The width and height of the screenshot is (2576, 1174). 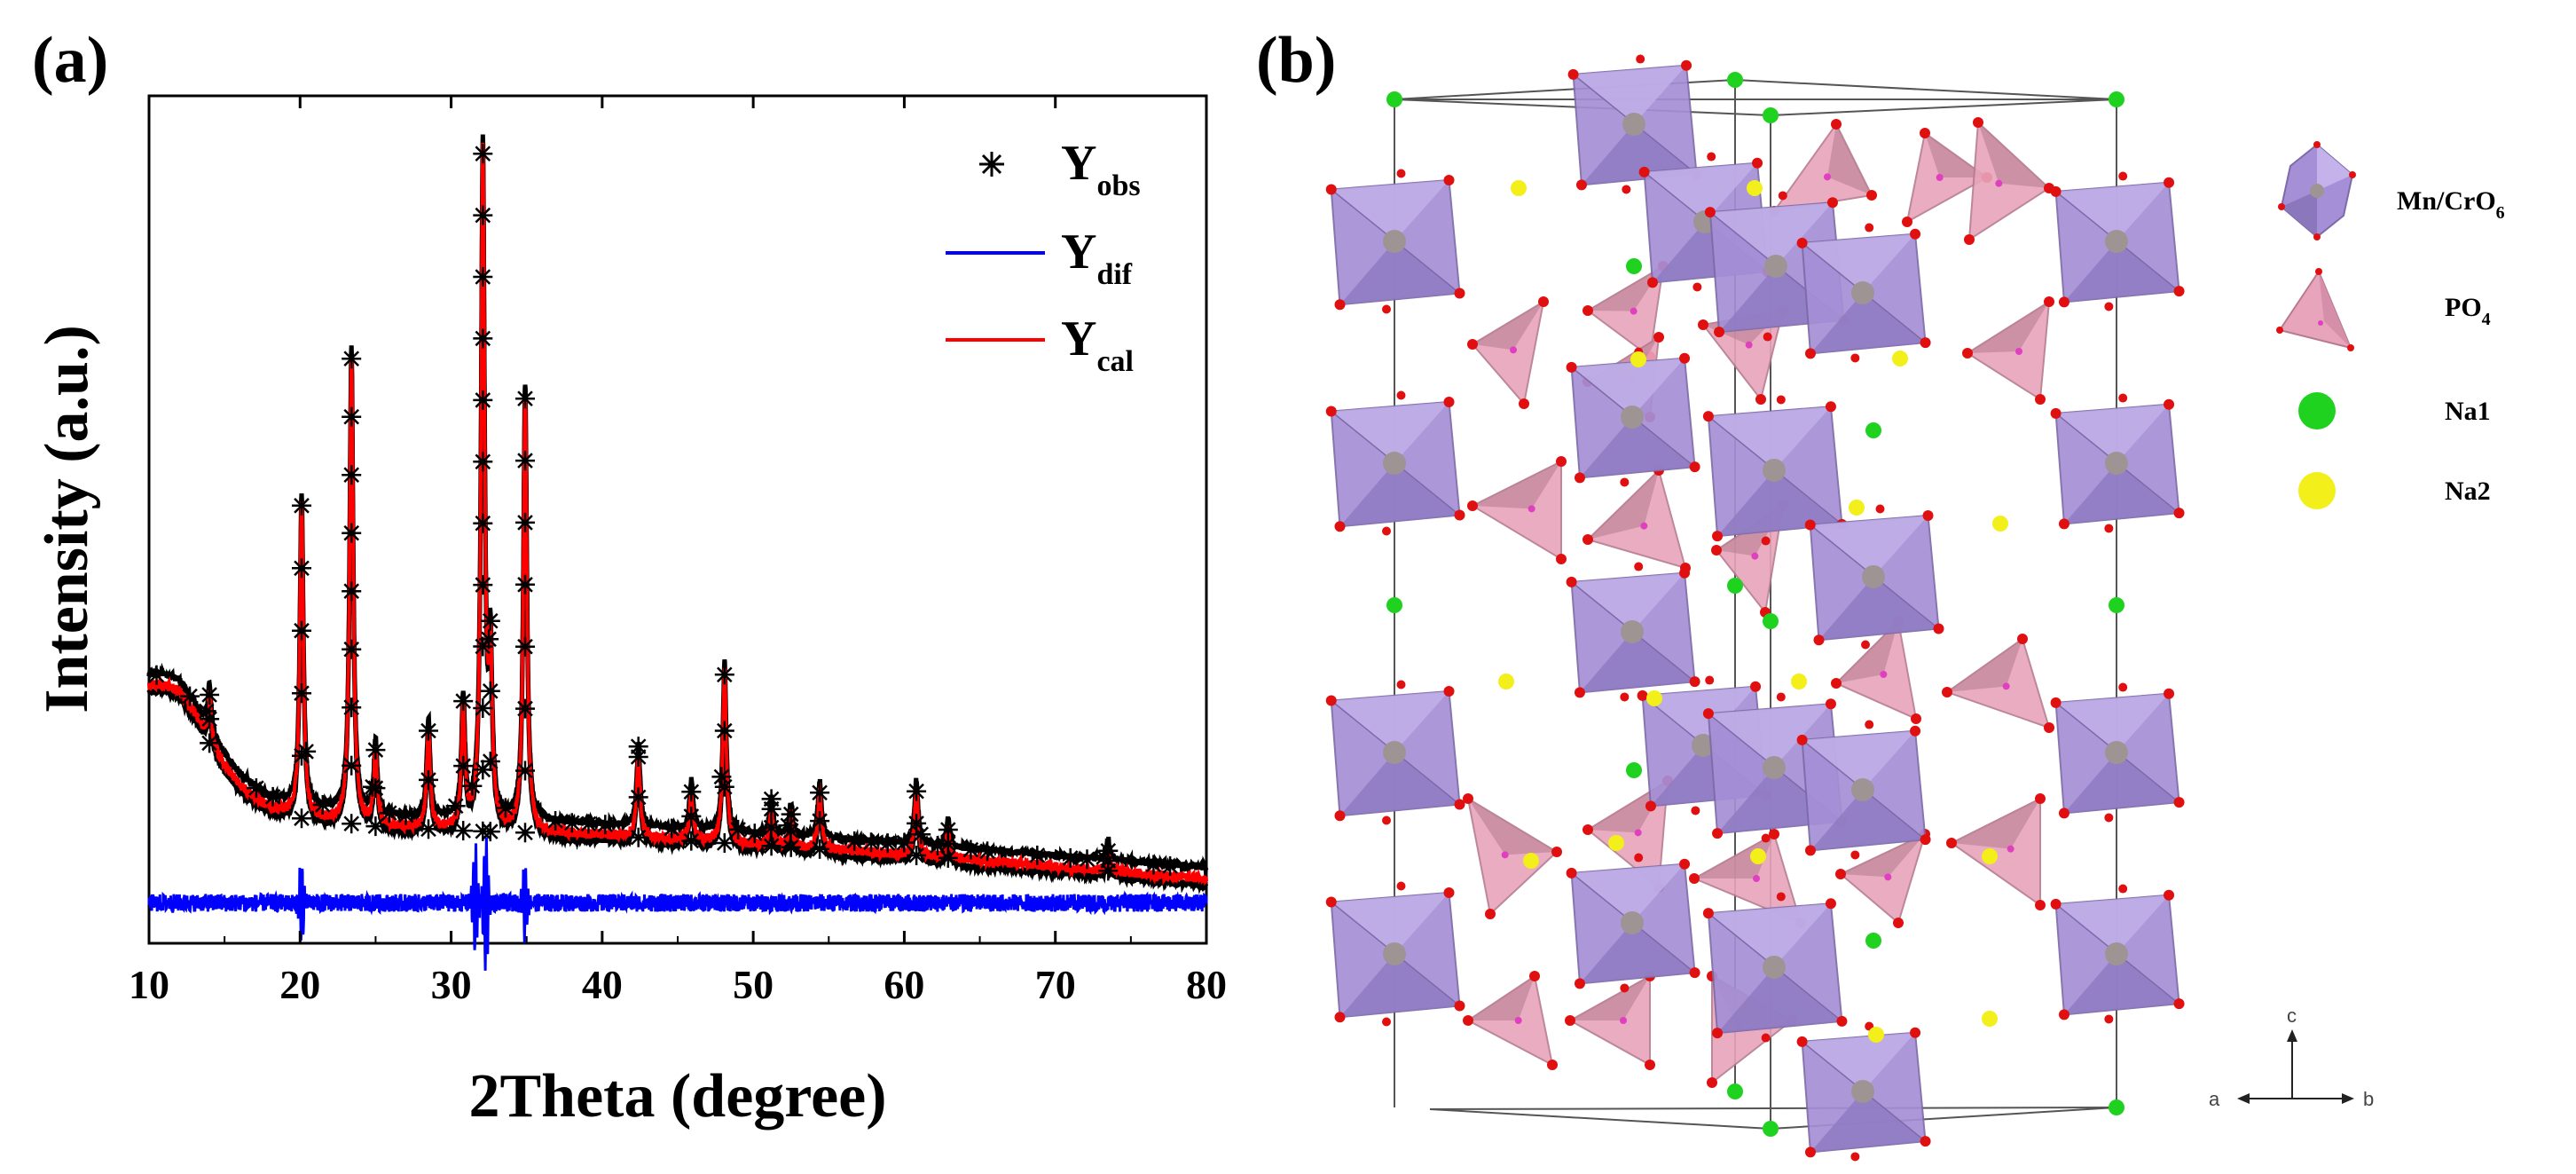 What do you see at coordinates (991, 164) in the screenshot?
I see `star-marker-icon` at bounding box center [991, 164].